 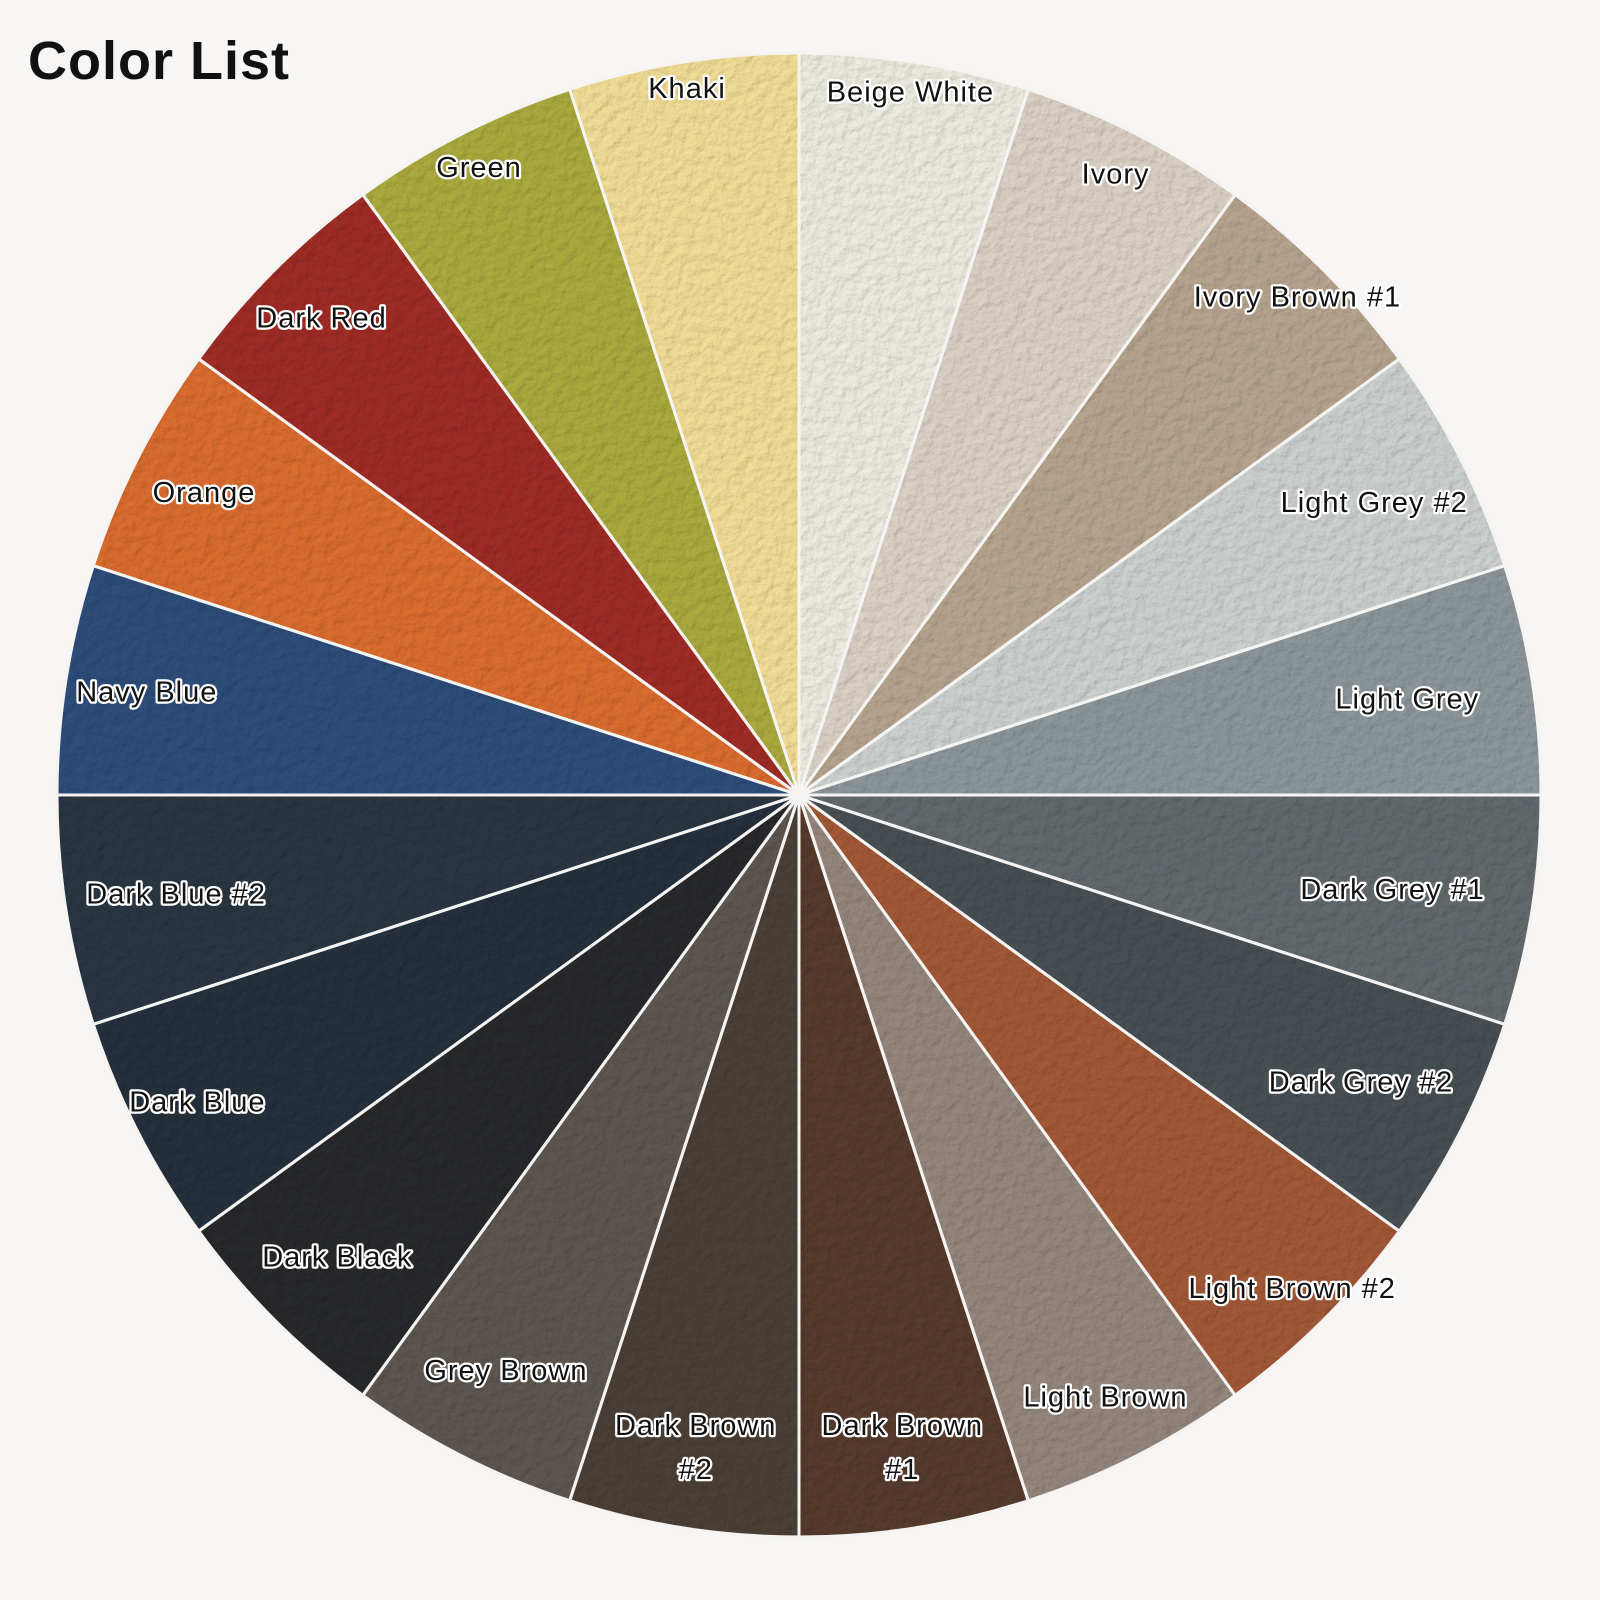 I want to click on segment-label-green: Green, so click(x=479, y=168).